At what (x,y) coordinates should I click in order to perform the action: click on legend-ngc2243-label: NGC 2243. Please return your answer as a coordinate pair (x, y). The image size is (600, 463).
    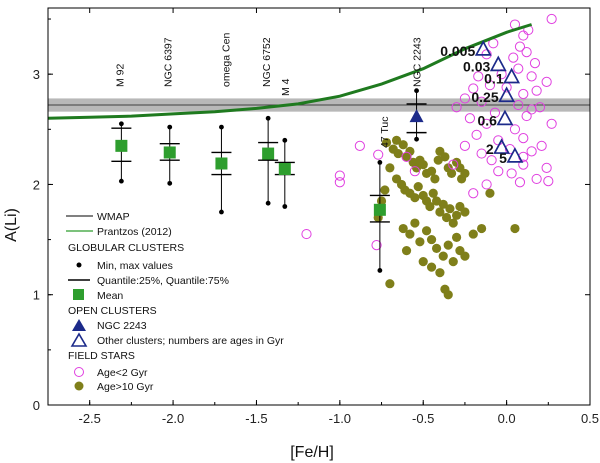
    Looking at the image, I should click on (122, 326).